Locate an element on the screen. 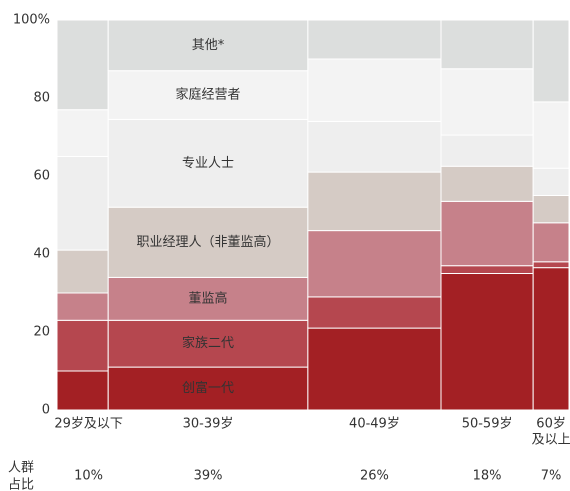  segment-label: 其他* is located at coordinates (208, 45).